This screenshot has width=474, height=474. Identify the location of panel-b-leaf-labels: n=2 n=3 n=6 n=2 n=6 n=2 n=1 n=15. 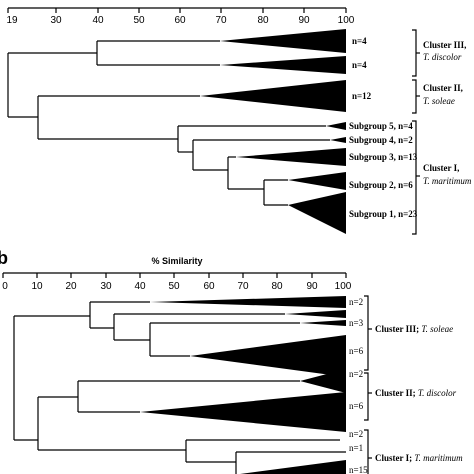
(358, 385).